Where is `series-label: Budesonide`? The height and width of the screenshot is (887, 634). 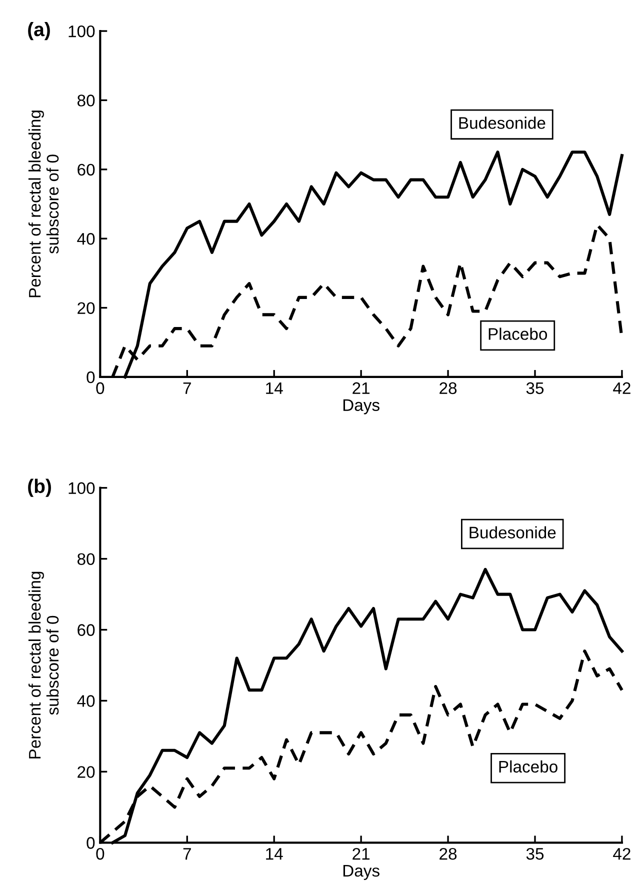
series-label: Budesonide is located at coordinates (502, 122).